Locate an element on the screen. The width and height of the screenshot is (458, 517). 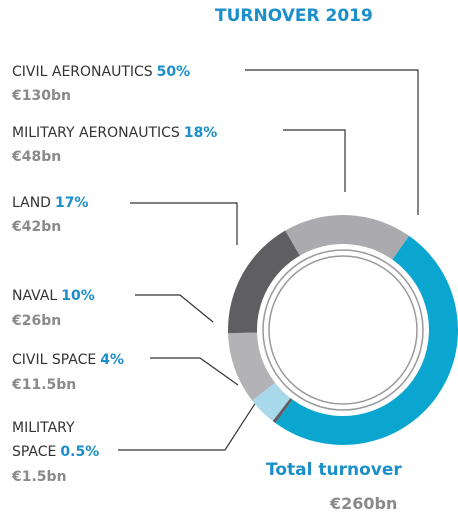
category-label: MILITARY SPACE 0.5% is located at coordinates (67, 440).